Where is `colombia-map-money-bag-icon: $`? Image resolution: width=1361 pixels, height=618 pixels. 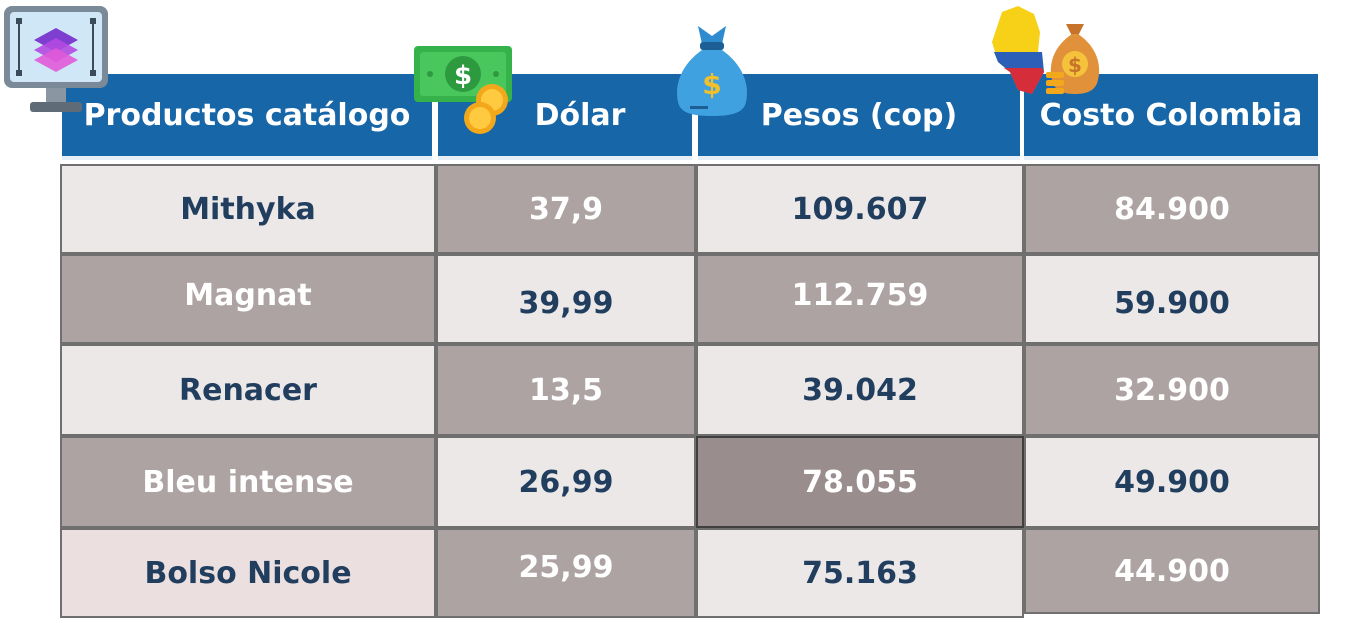
colombia-map-money-bag-icon: $ is located at coordinates (1046, 50).